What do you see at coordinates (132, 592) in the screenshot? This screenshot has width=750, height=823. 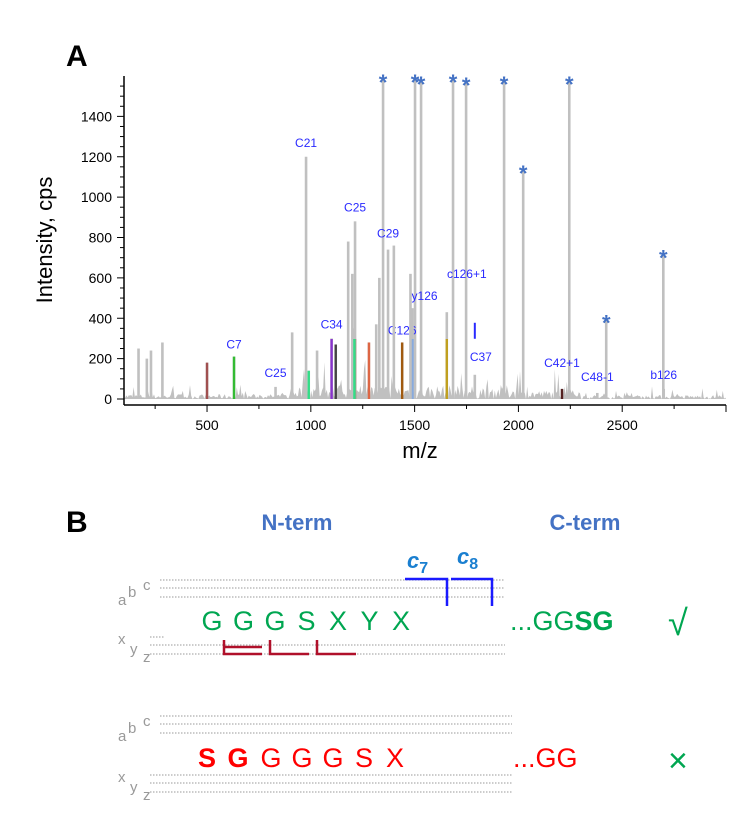 I see `ion-b: b` at bounding box center [132, 592].